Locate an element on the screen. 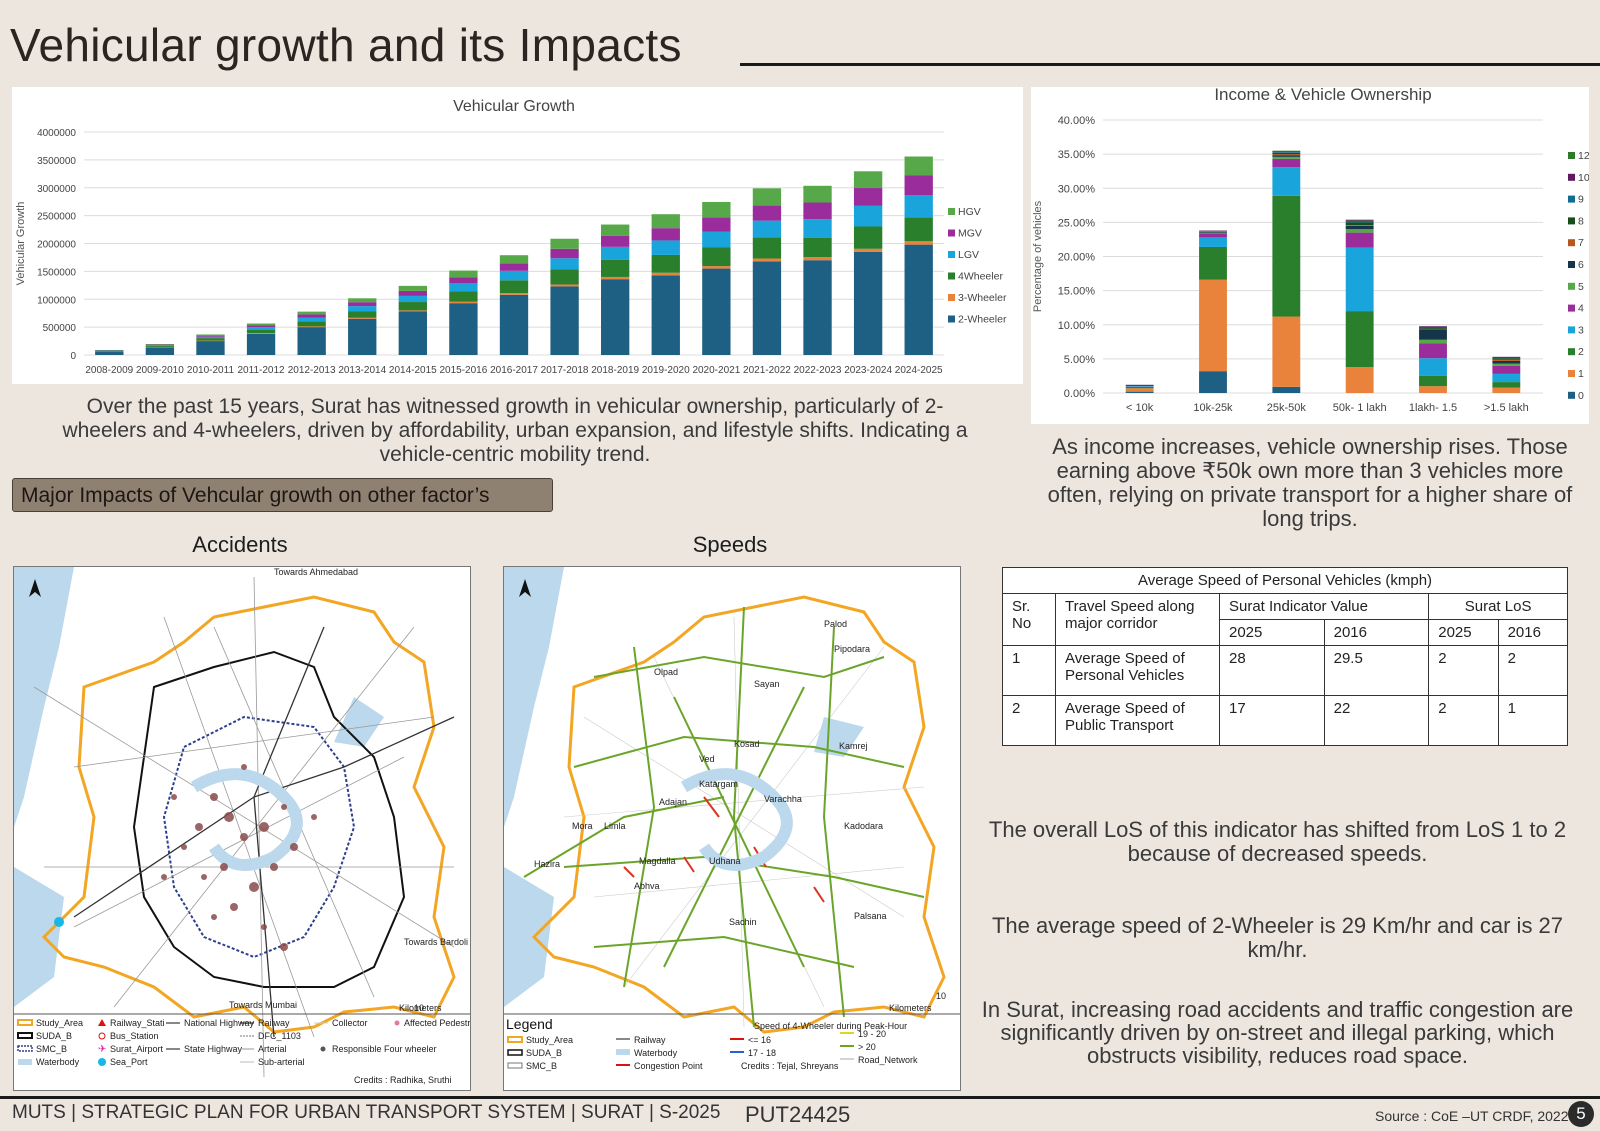 The height and width of the screenshot is (1131, 1600). x-tick-label: 2008-2009 is located at coordinates (109, 370).